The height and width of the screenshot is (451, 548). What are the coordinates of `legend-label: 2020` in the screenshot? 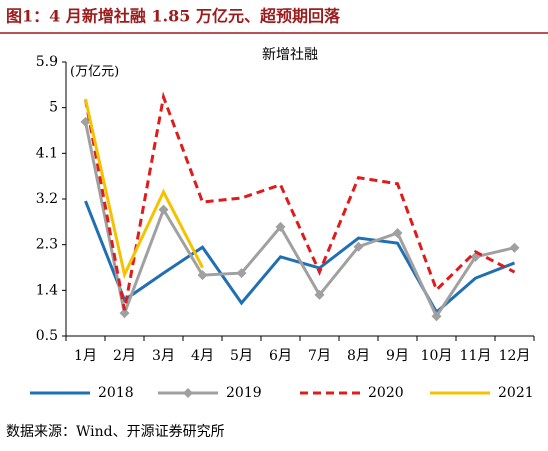 It's located at (386, 393).